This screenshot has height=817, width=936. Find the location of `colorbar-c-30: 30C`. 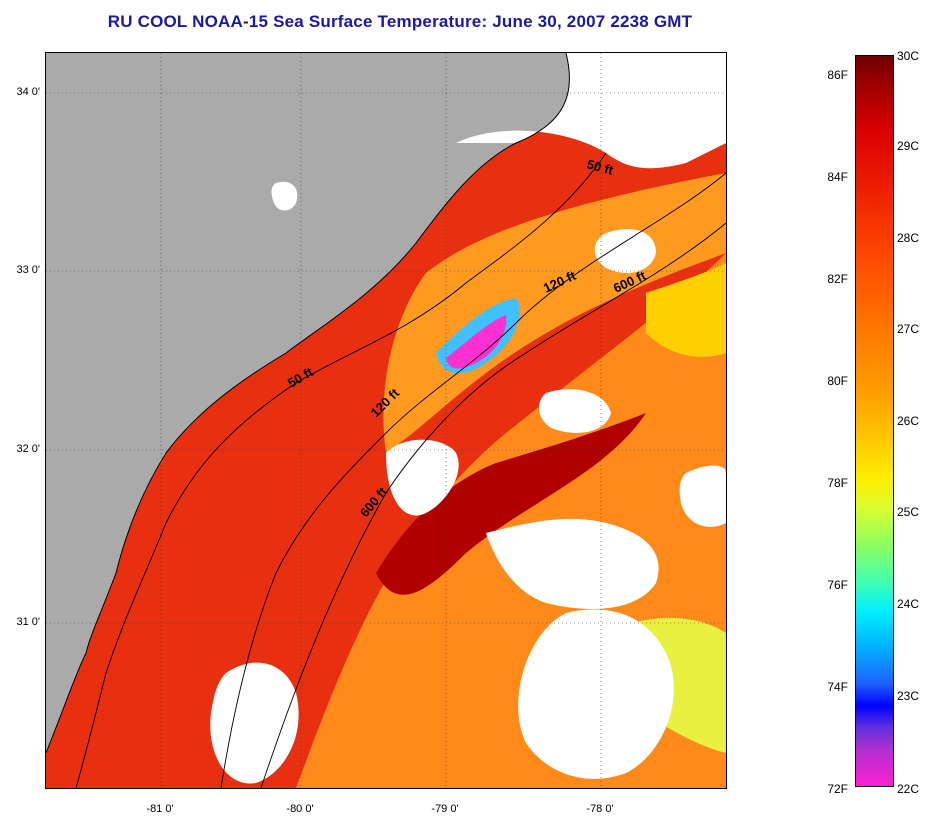

colorbar-c-30: 30C is located at coordinates (908, 56).